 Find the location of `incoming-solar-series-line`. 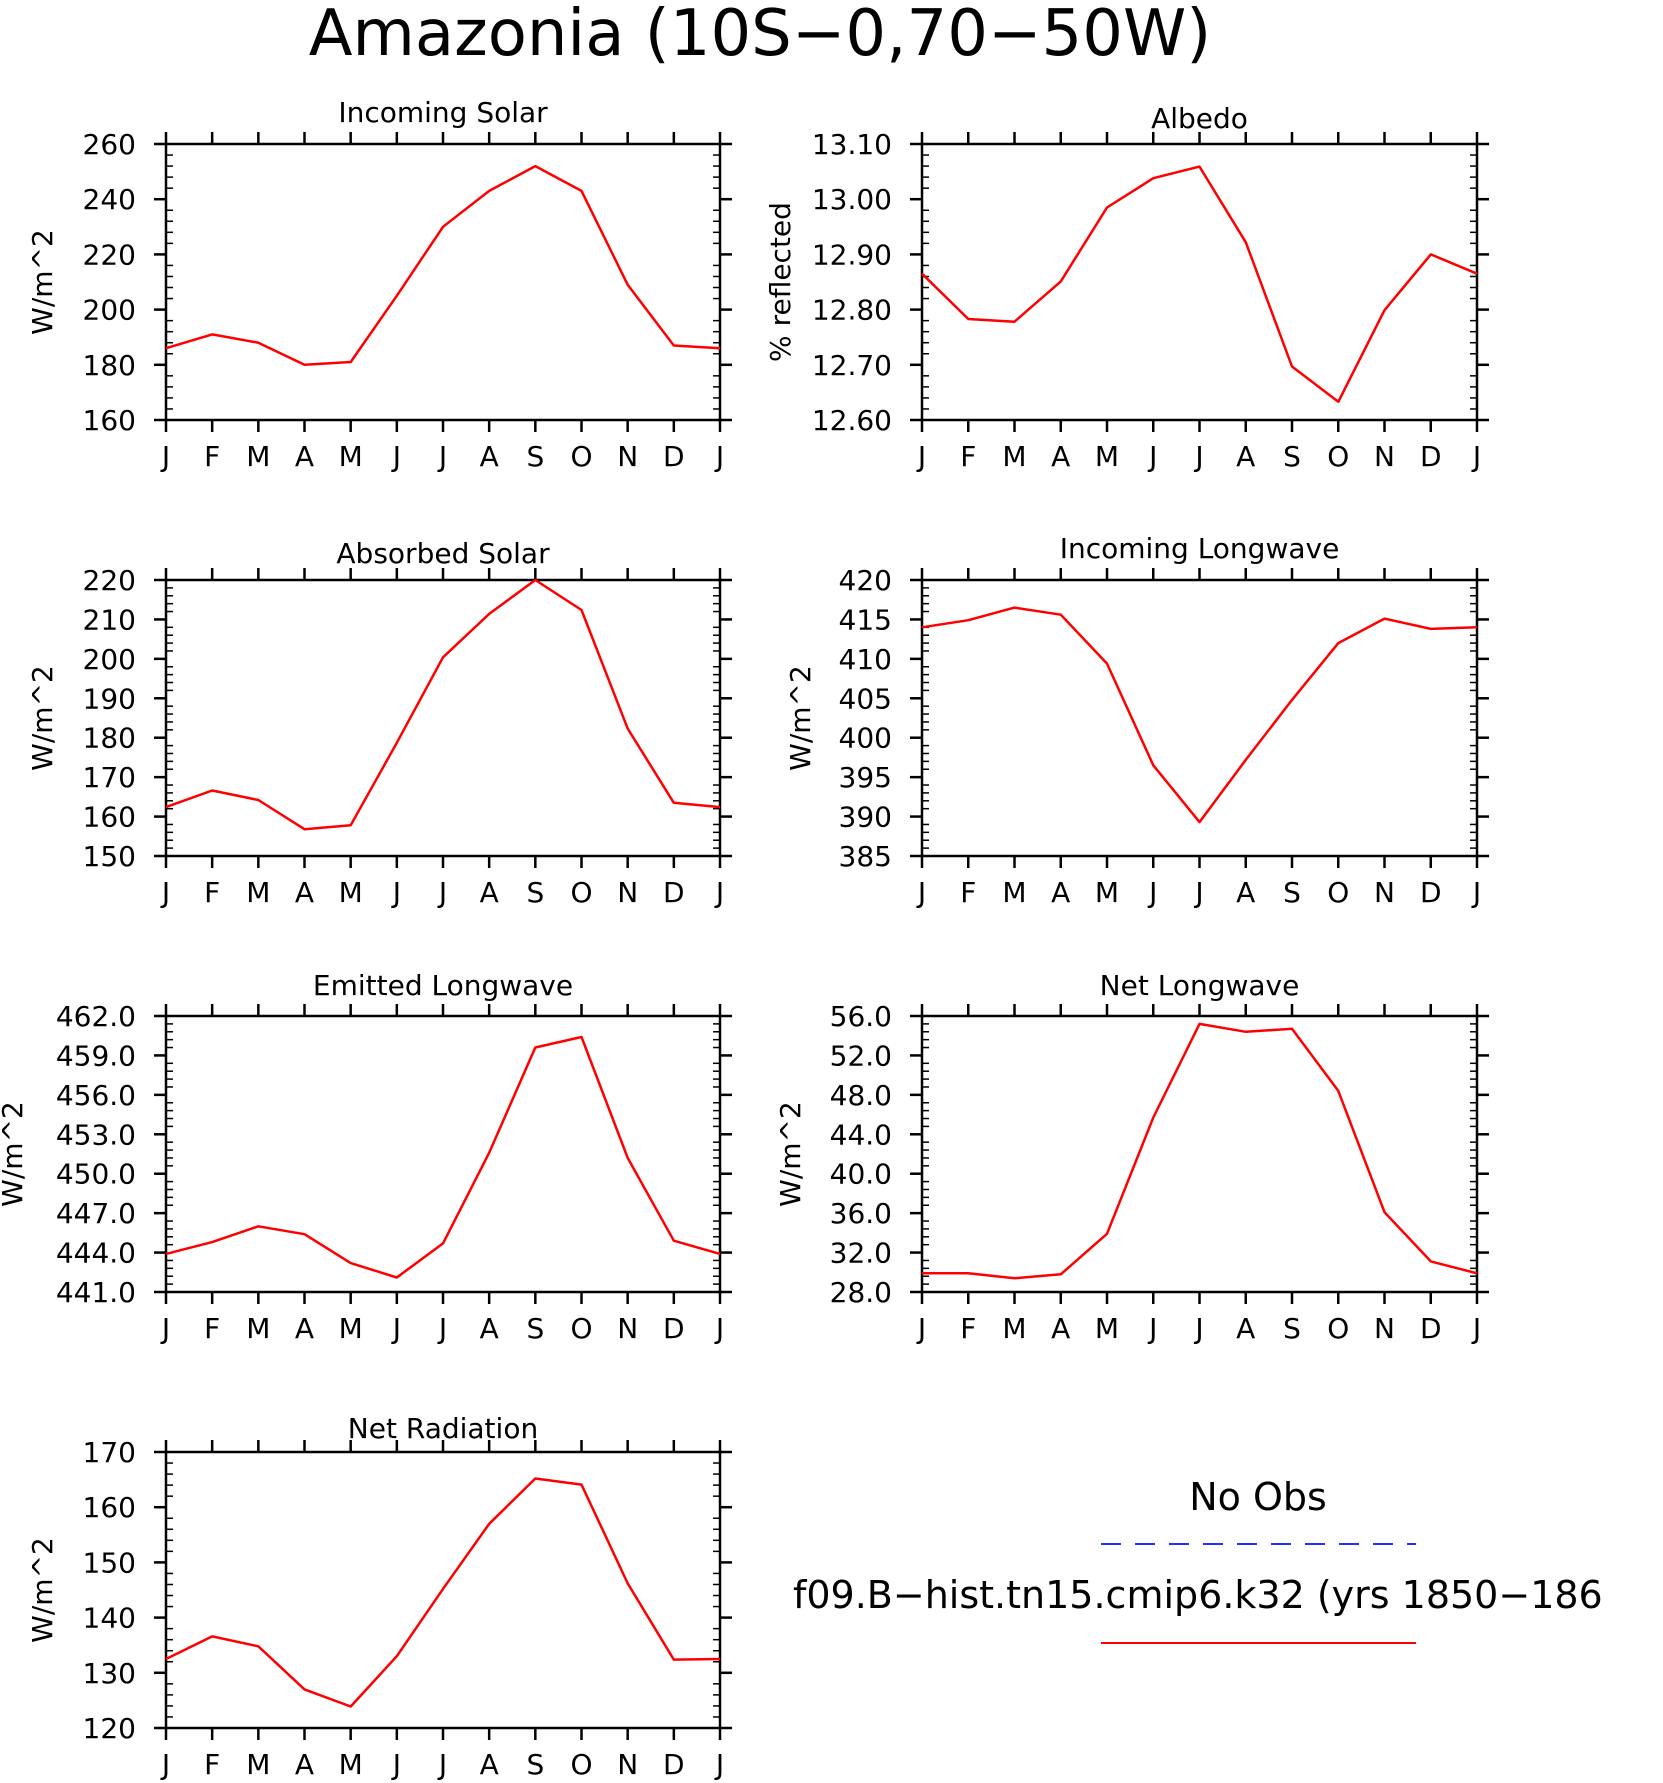

incoming-solar-series-line is located at coordinates (443, 265).